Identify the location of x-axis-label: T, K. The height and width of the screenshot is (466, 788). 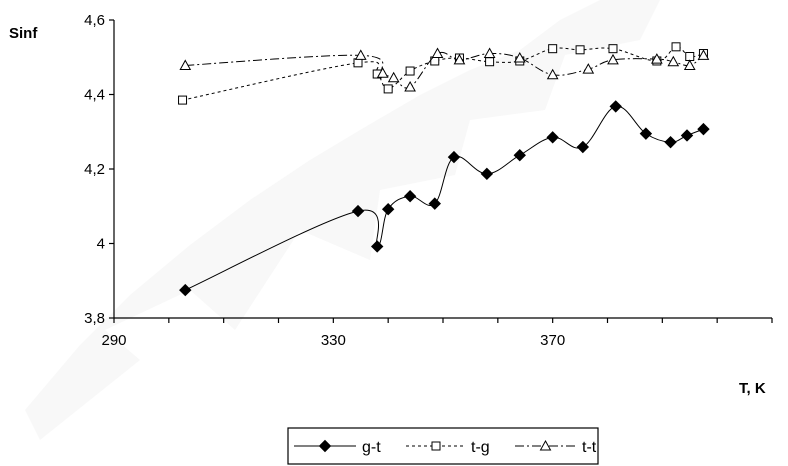
(752, 388).